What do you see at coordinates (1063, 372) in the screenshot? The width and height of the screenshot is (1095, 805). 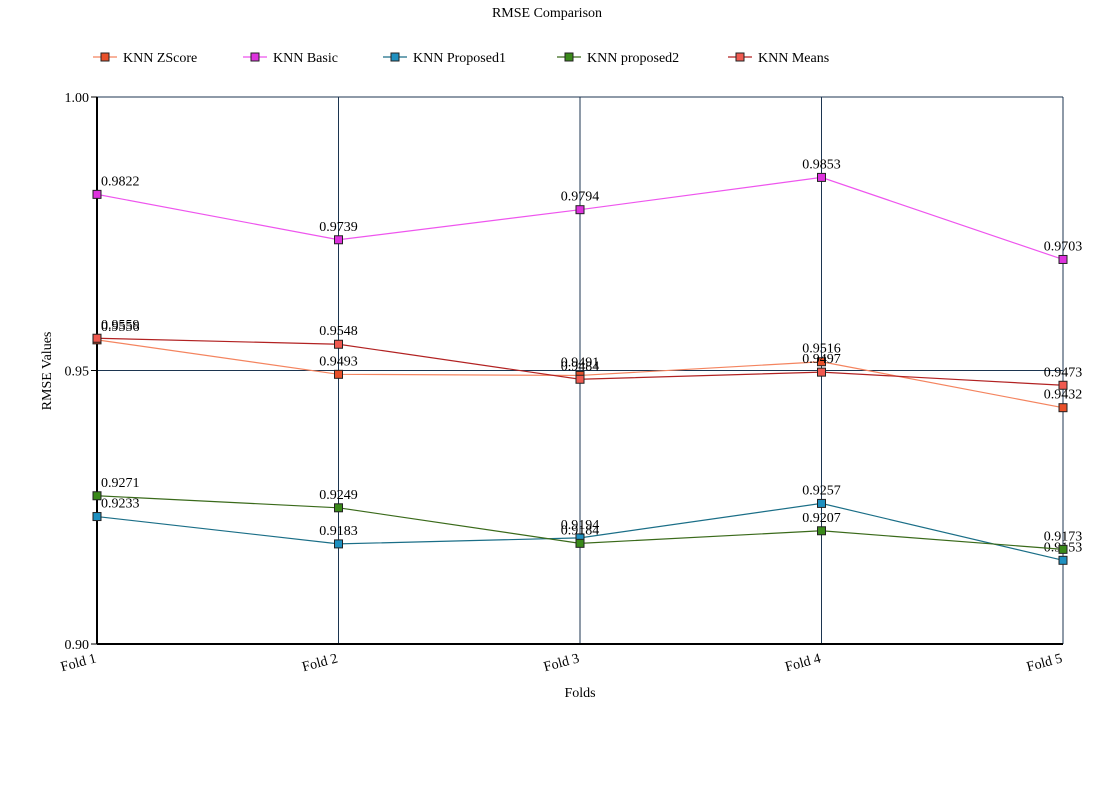 I see `data-label: 0.9473` at bounding box center [1063, 372].